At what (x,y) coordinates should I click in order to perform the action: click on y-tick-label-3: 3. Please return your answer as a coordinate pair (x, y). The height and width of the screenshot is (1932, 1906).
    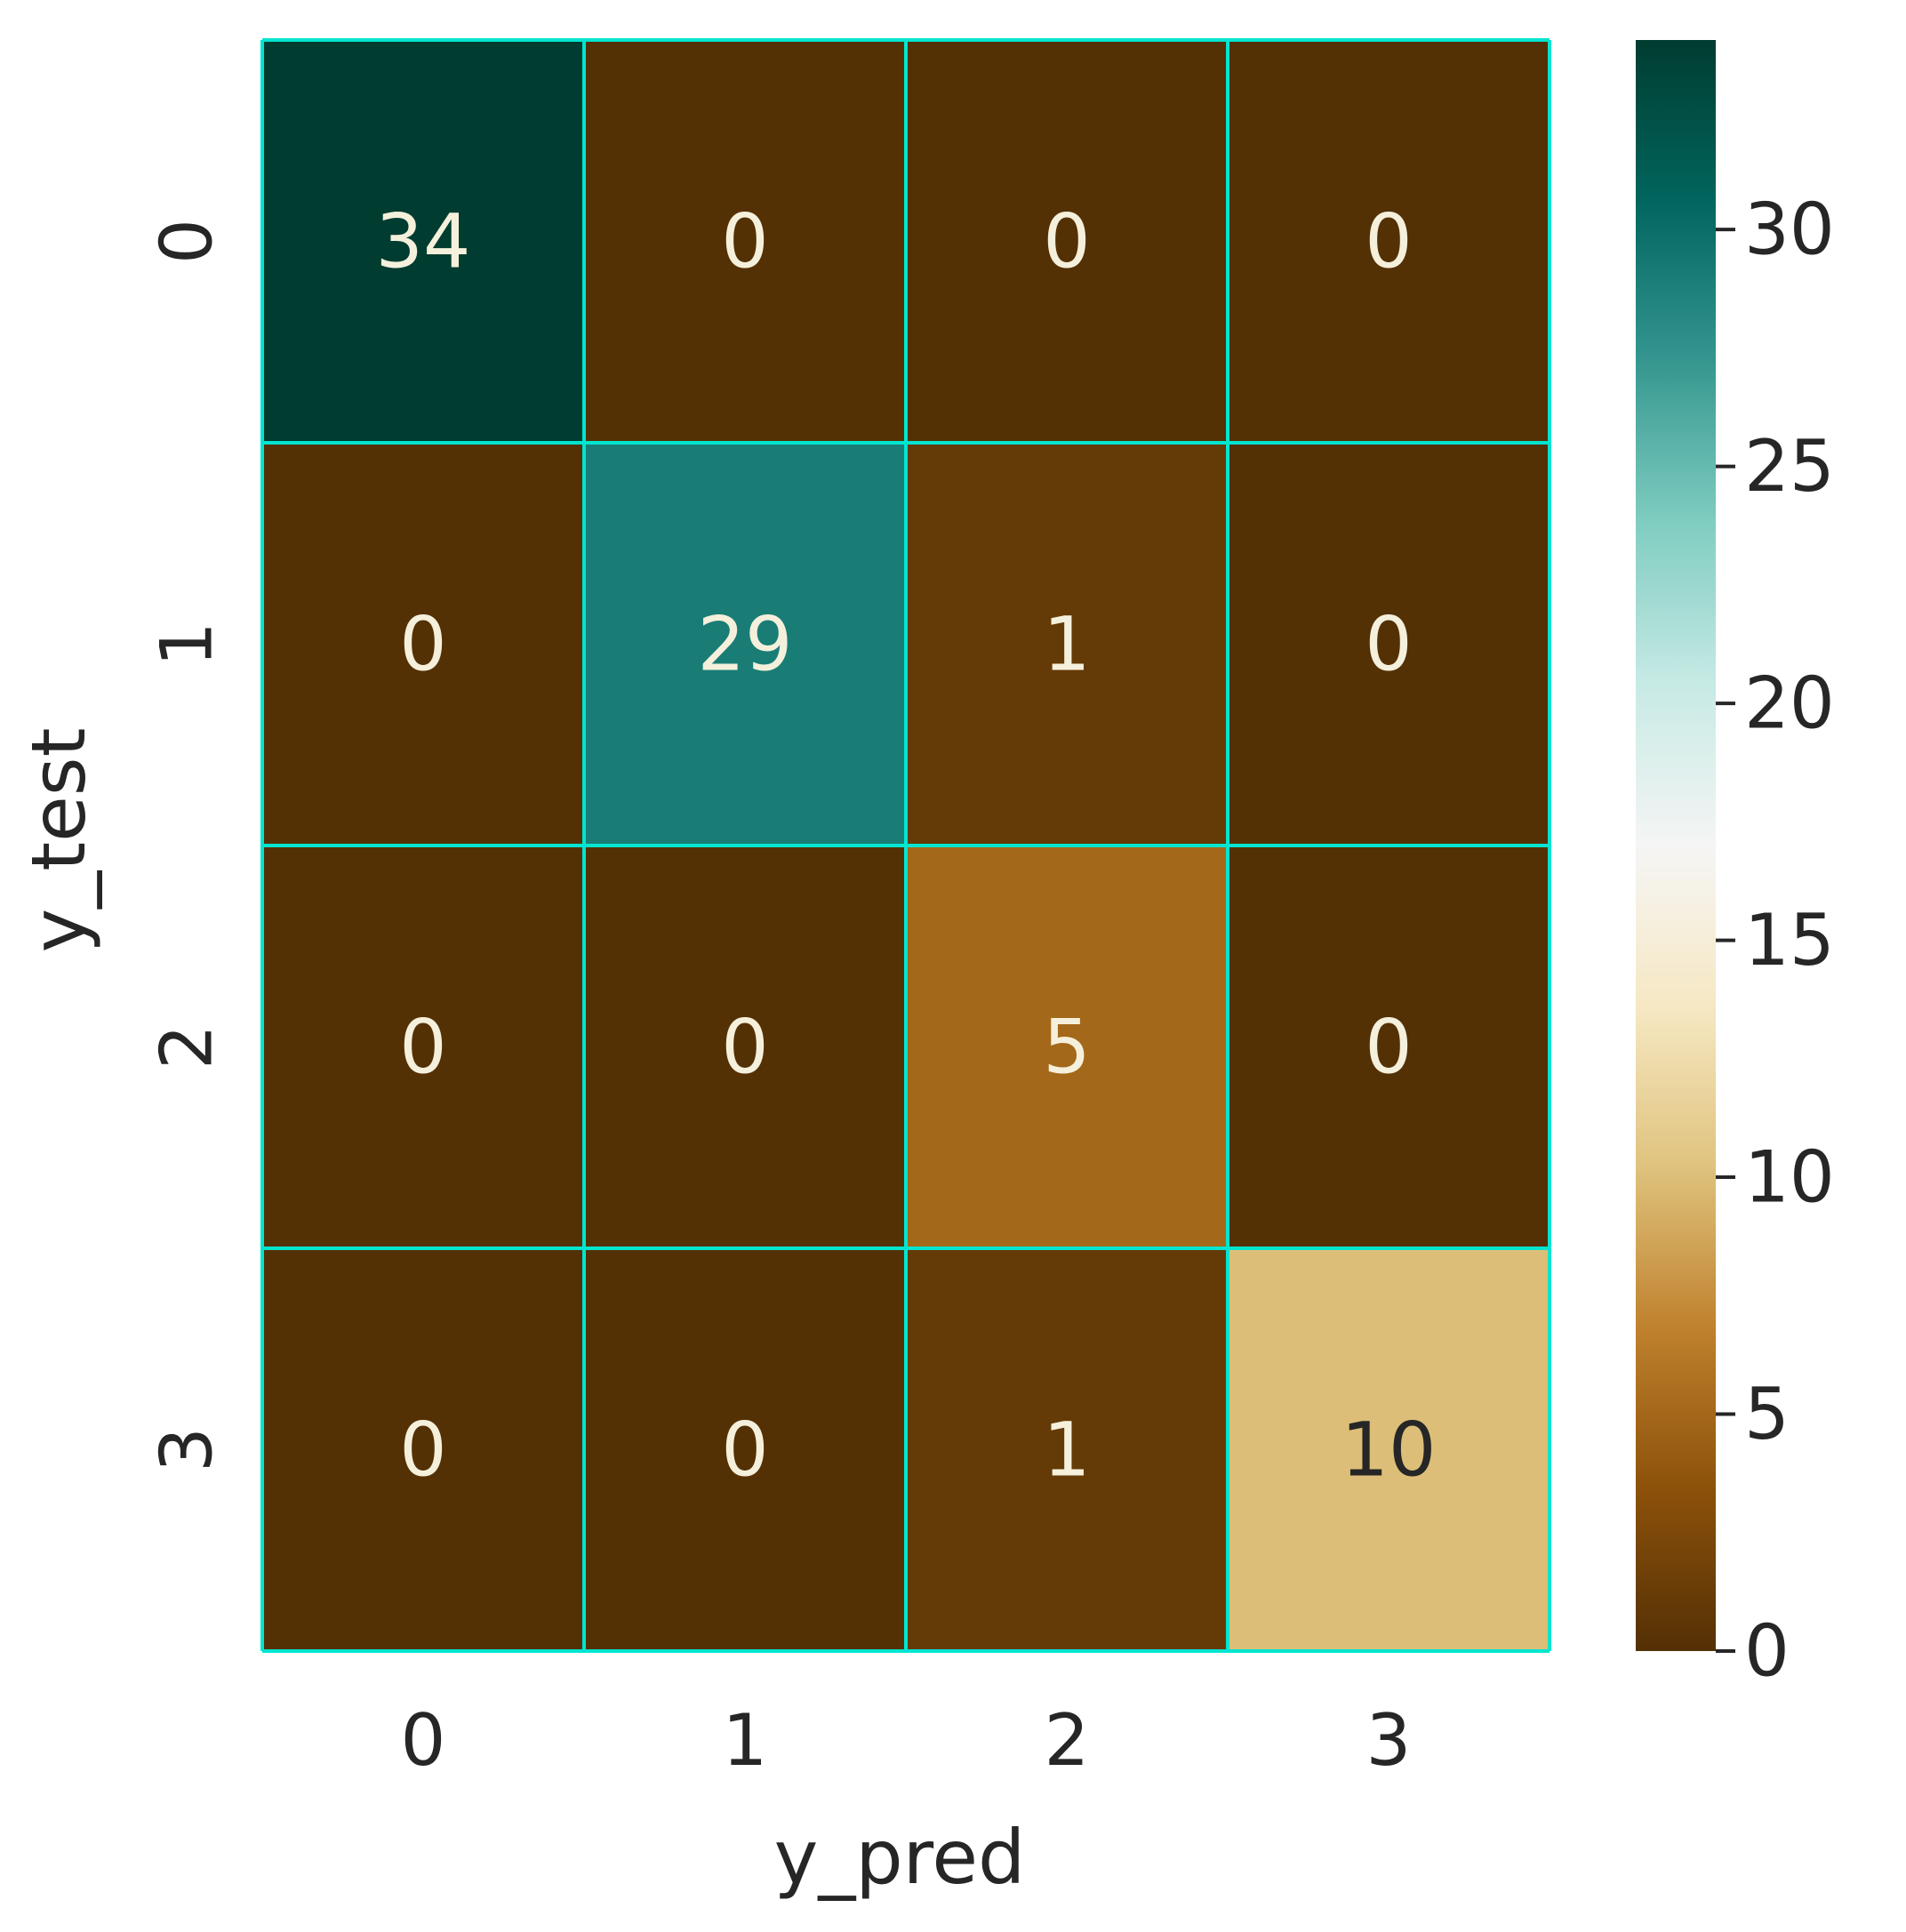
    Looking at the image, I should click on (187, 1450).